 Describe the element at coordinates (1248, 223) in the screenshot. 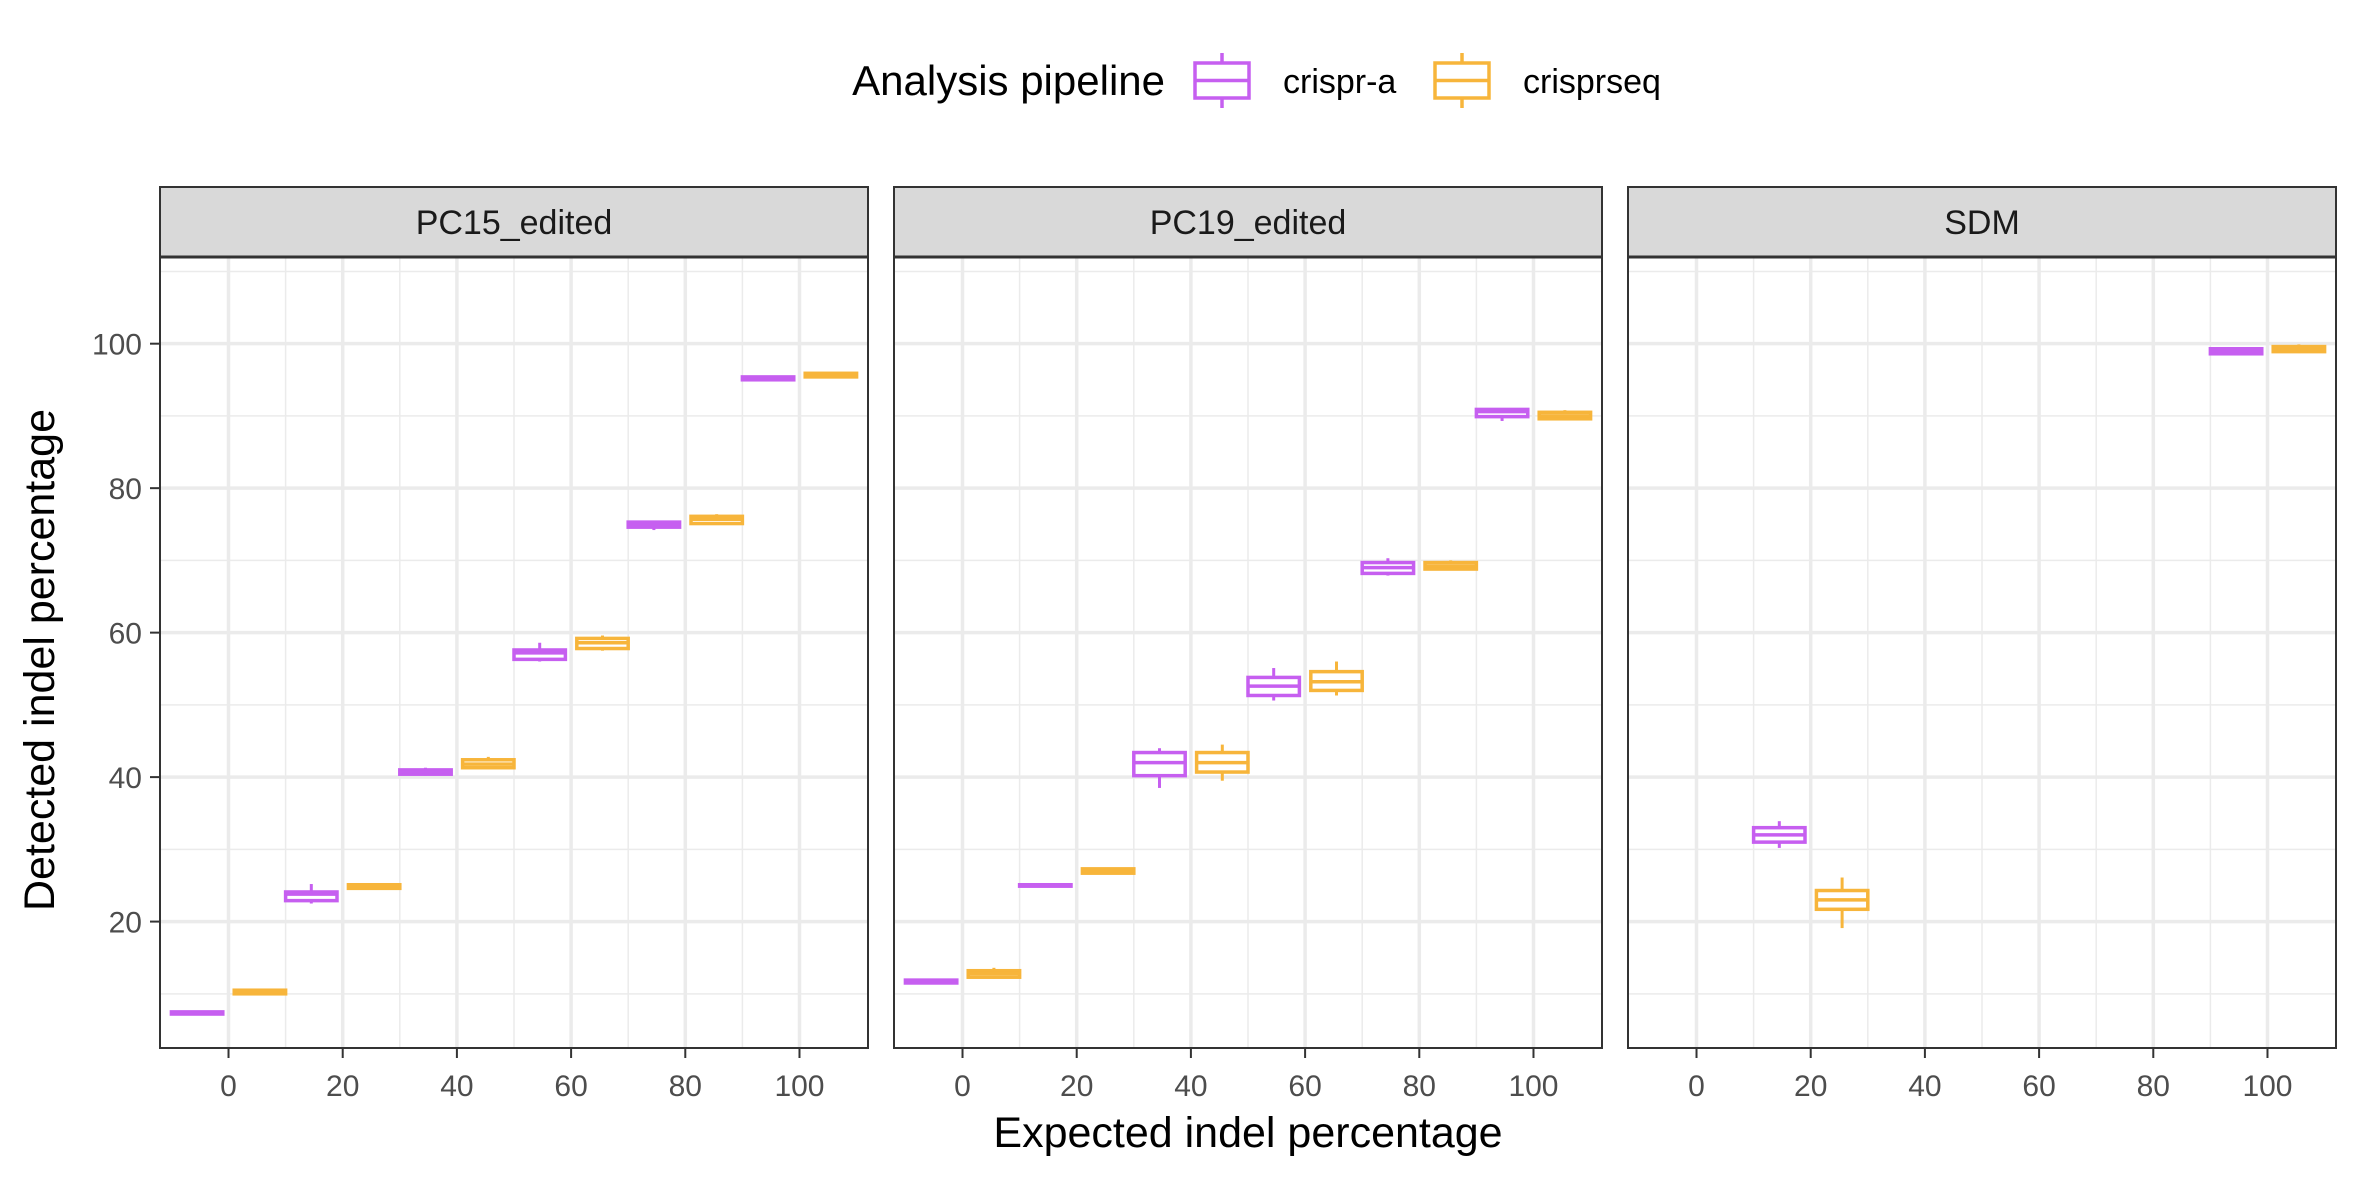

I see `facet-strip-label: PC19_edited` at that location.